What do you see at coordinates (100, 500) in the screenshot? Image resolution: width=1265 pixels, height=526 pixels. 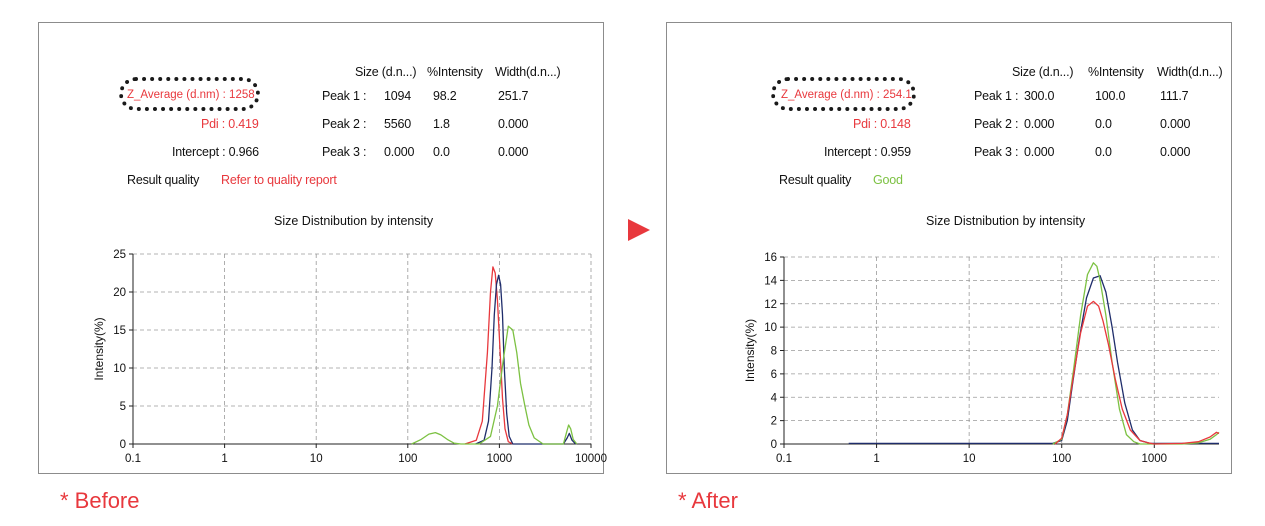 I see `caption-before: * Before` at bounding box center [100, 500].